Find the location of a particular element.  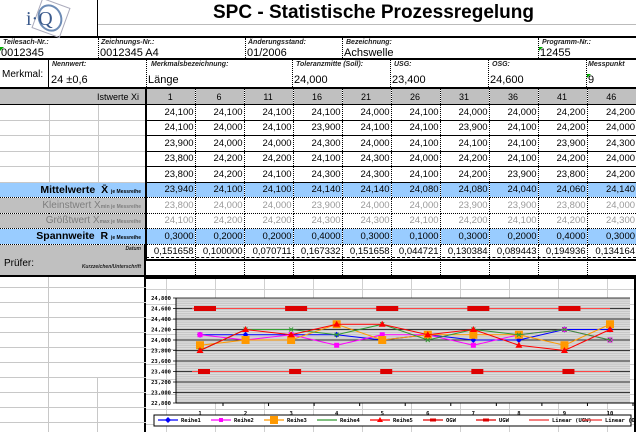

merkmalsbezeichnung-field: Länge is located at coordinates (163, 80).